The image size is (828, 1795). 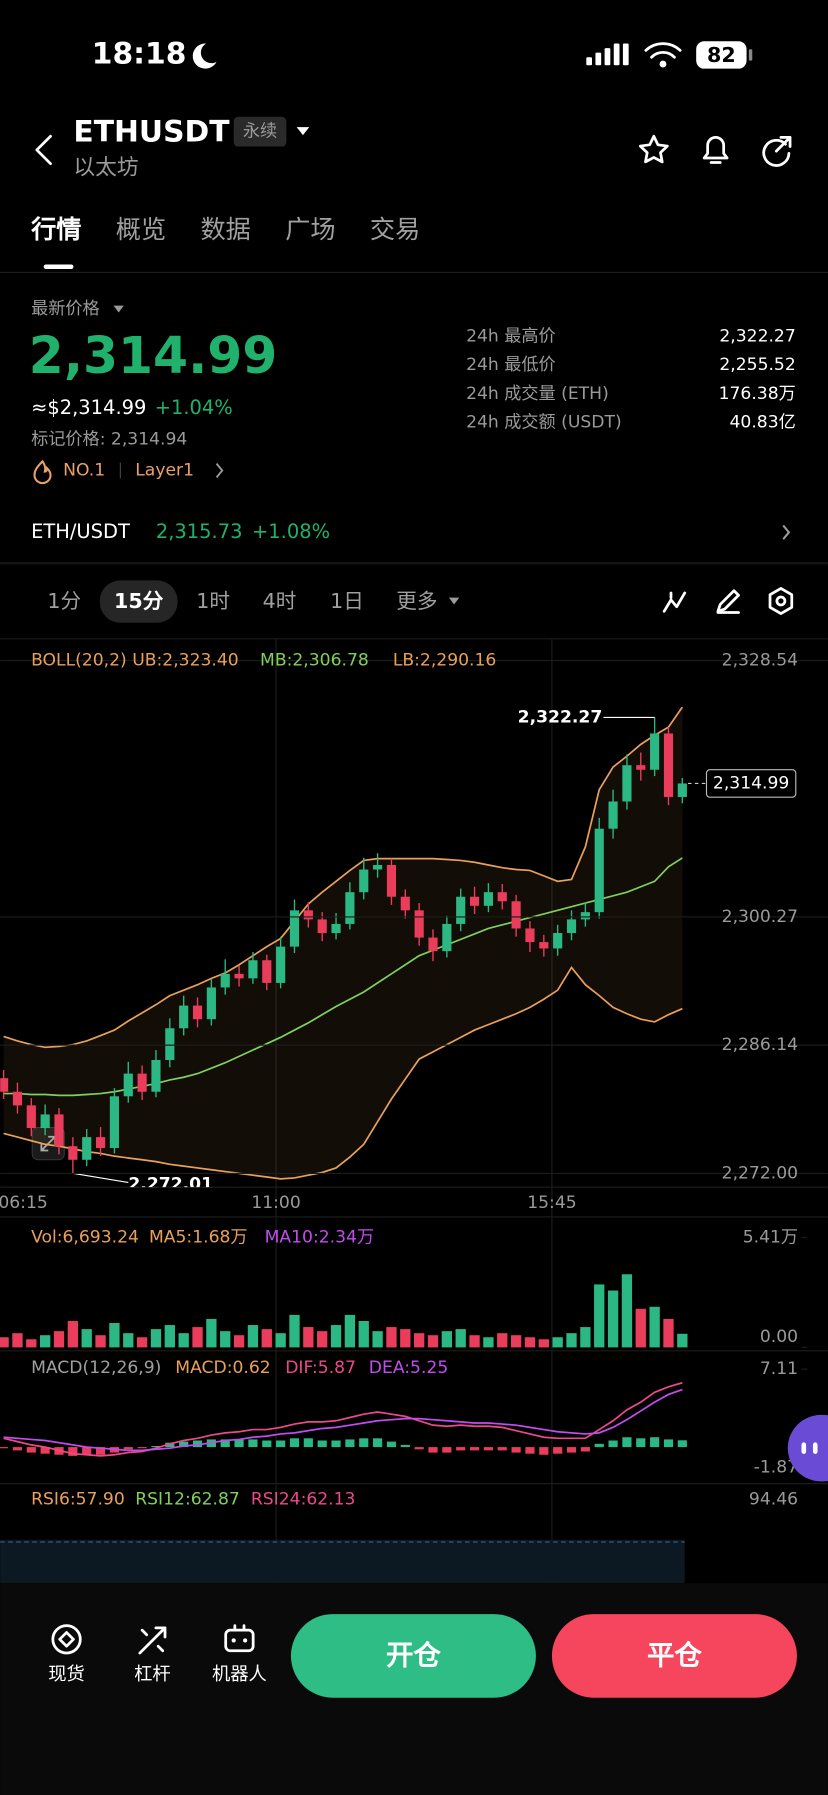 What do you see at coordinates (607, 54) in the screenshot?
I see `signal-icon` at bounding box center [607, 54].